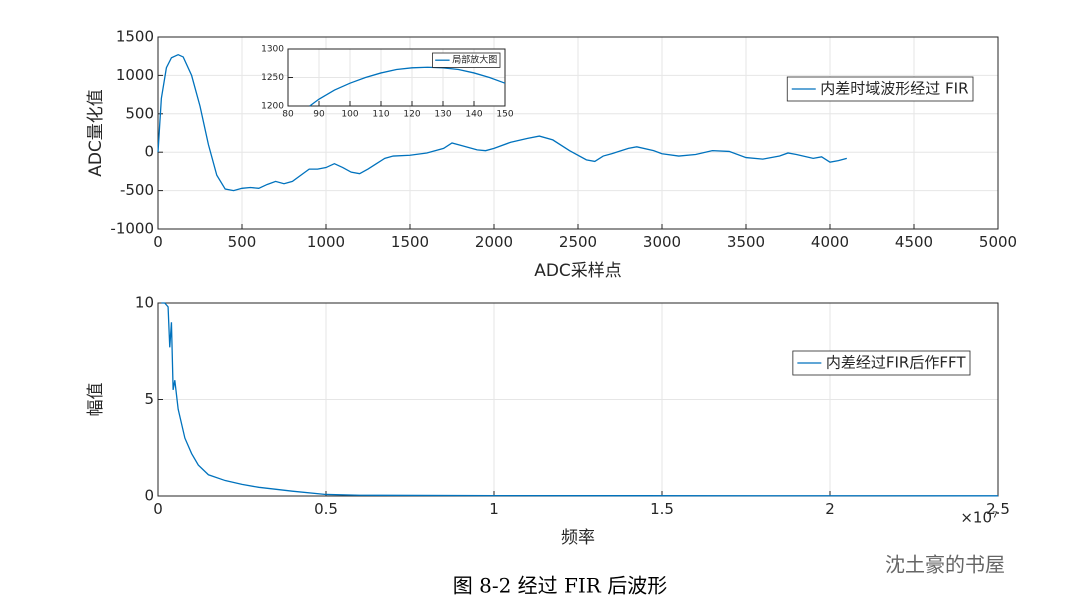 The image size is (1080, 612). I want to click on x-tick-label: 90, so click(319, 115).